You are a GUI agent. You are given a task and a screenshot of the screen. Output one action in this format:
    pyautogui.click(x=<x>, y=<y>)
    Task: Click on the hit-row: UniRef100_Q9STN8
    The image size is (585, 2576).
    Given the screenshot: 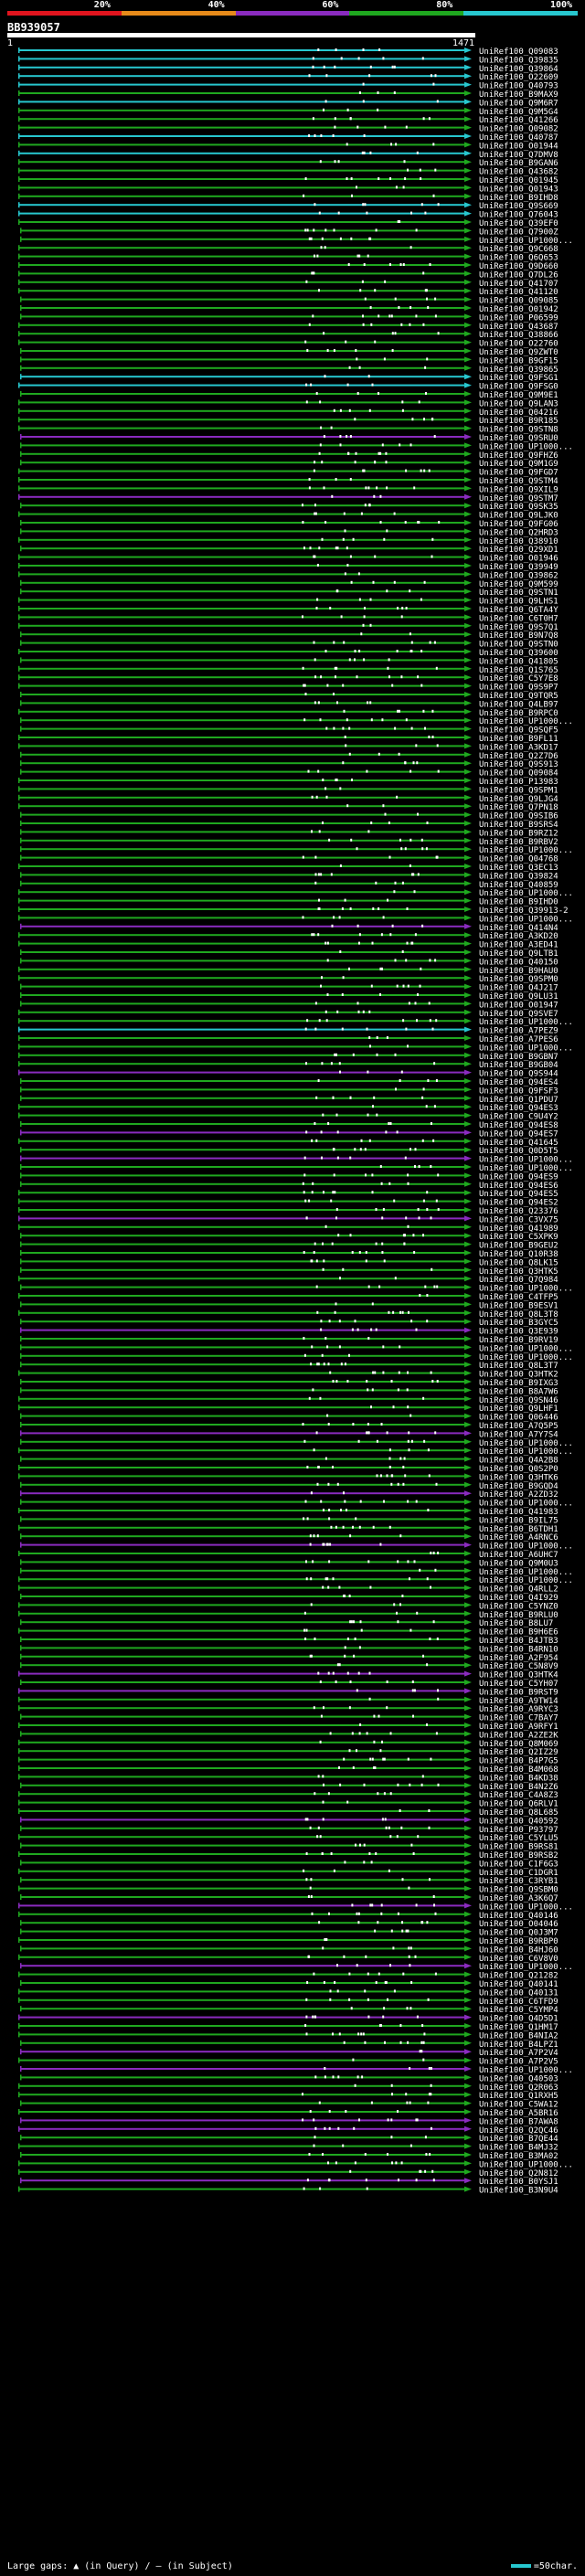 What is the action you would take?
    pyautogui.click(x=288, y=430)
    